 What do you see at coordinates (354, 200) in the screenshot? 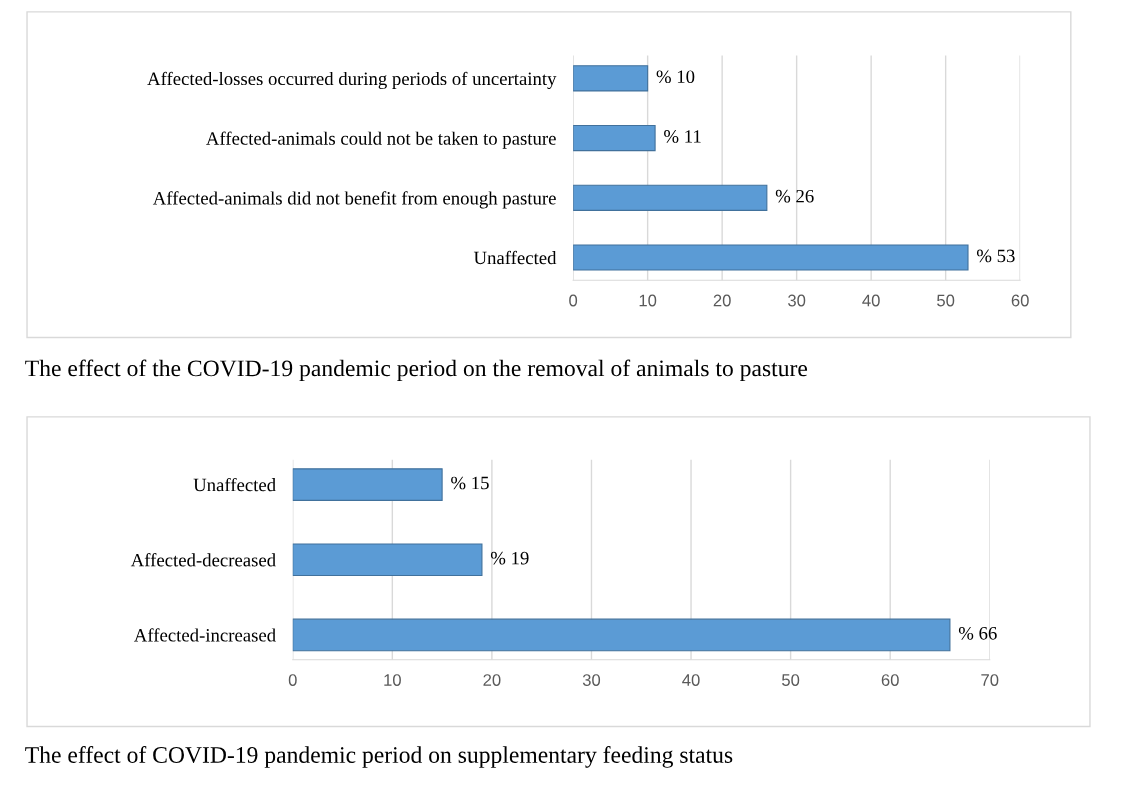
I see `y-tick-label: Affected-animals did not benefit from enough pasture` at bounding box center [354, 200].